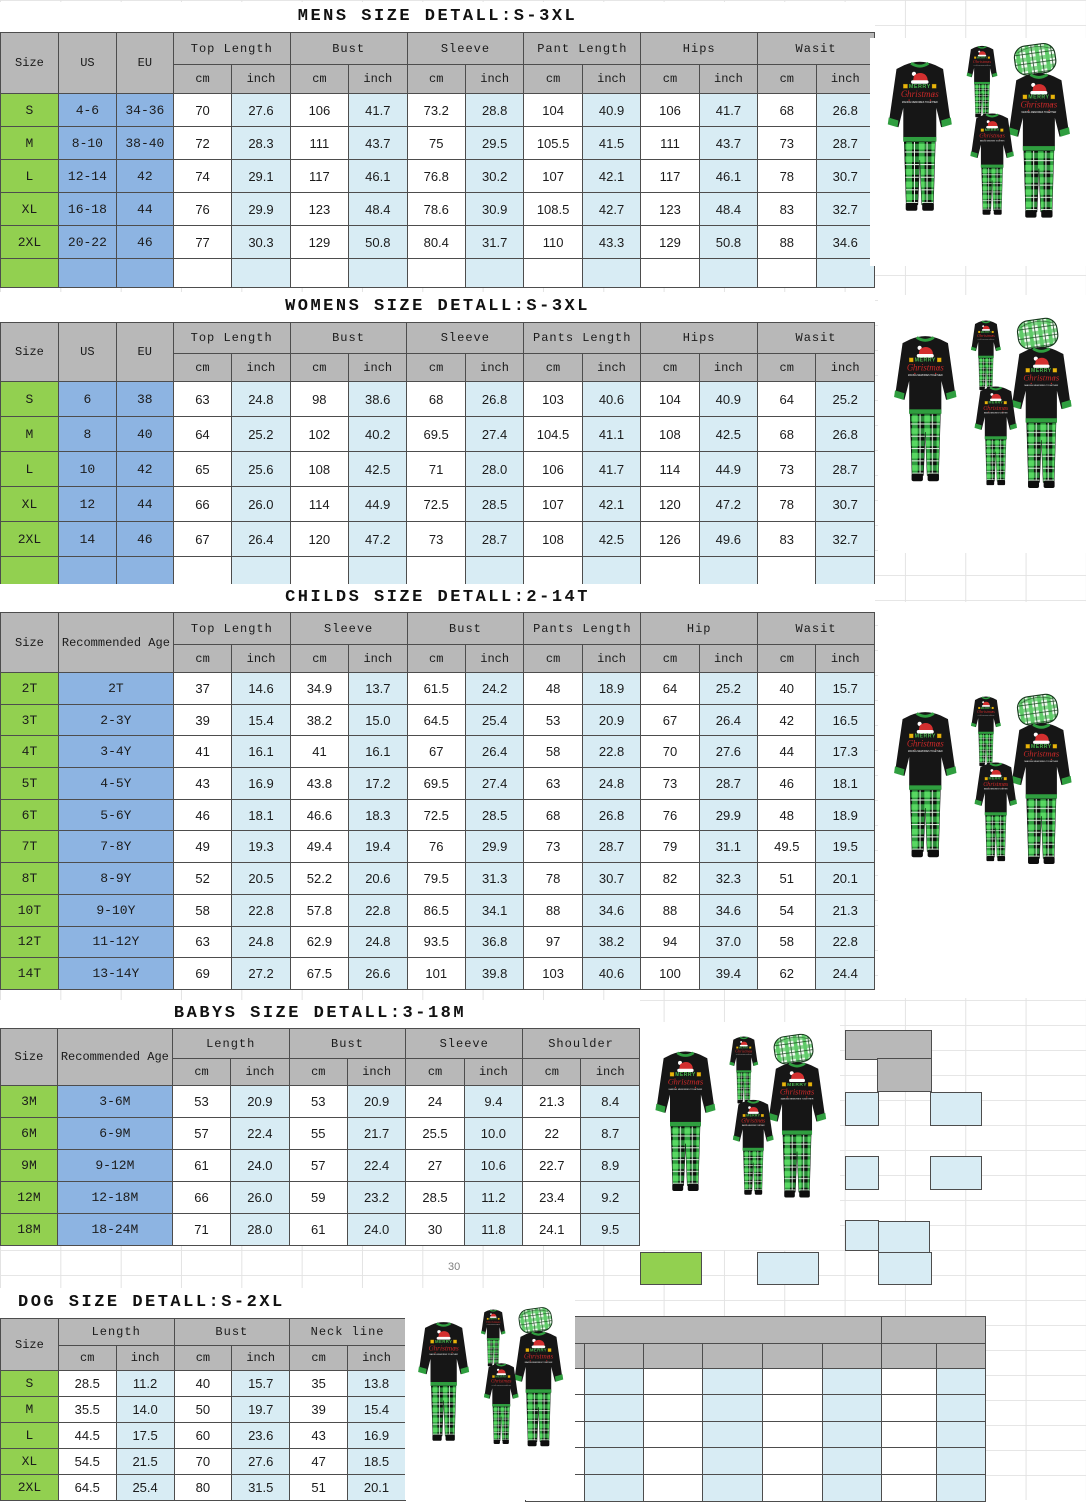  I want to click on inch-value-cell: 26.0, so click(261, 504).